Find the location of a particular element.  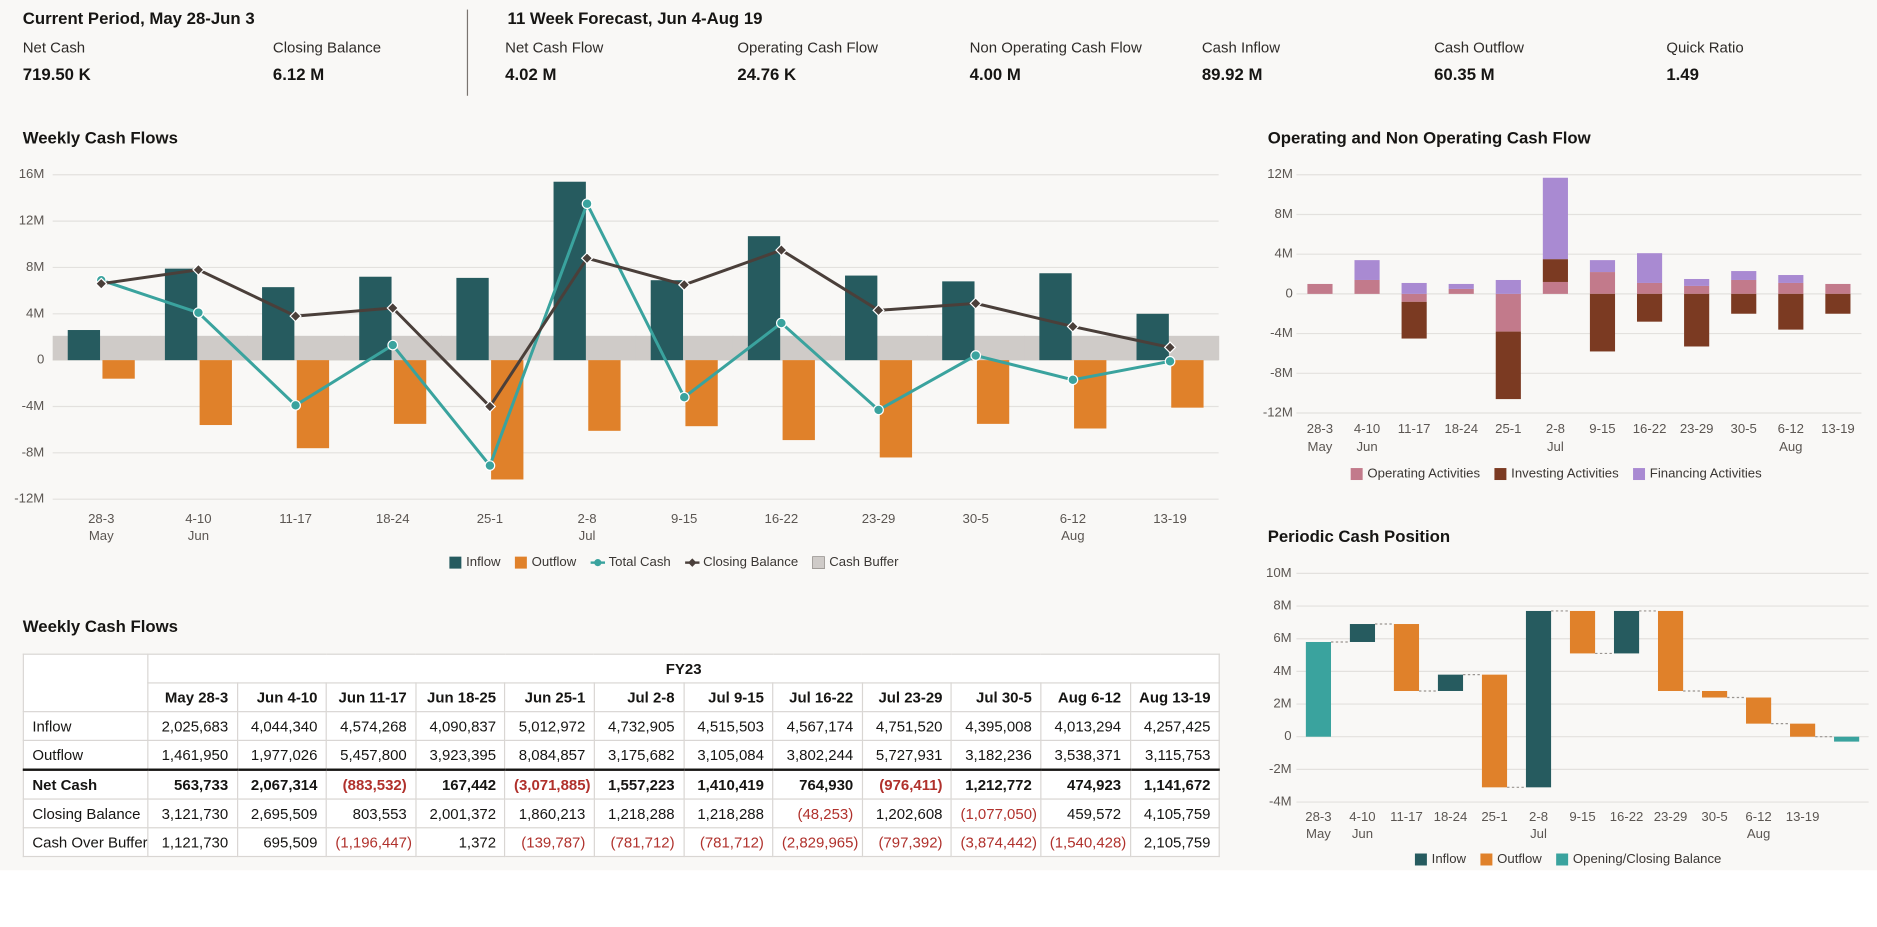

x-tick-label: 18-24 is located at coordinates (1461, 428).